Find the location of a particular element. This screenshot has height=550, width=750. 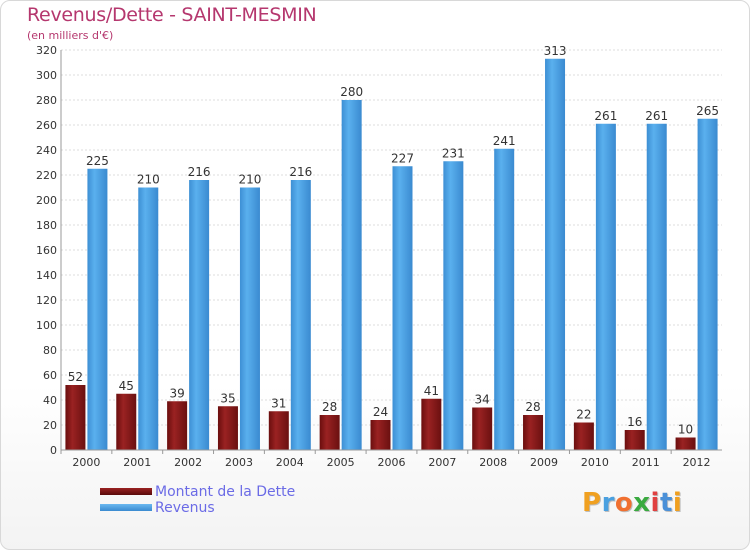

x-tick-label: 2006 is located at coordinates (392, 462).